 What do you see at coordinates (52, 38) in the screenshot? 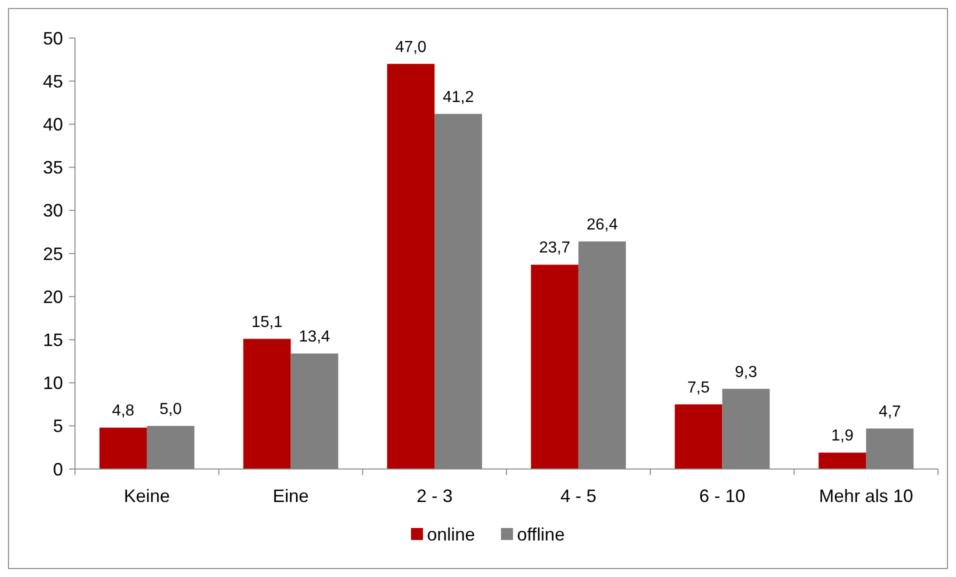
I see `y-tick-label: 50` at bounding box center [52, 38].